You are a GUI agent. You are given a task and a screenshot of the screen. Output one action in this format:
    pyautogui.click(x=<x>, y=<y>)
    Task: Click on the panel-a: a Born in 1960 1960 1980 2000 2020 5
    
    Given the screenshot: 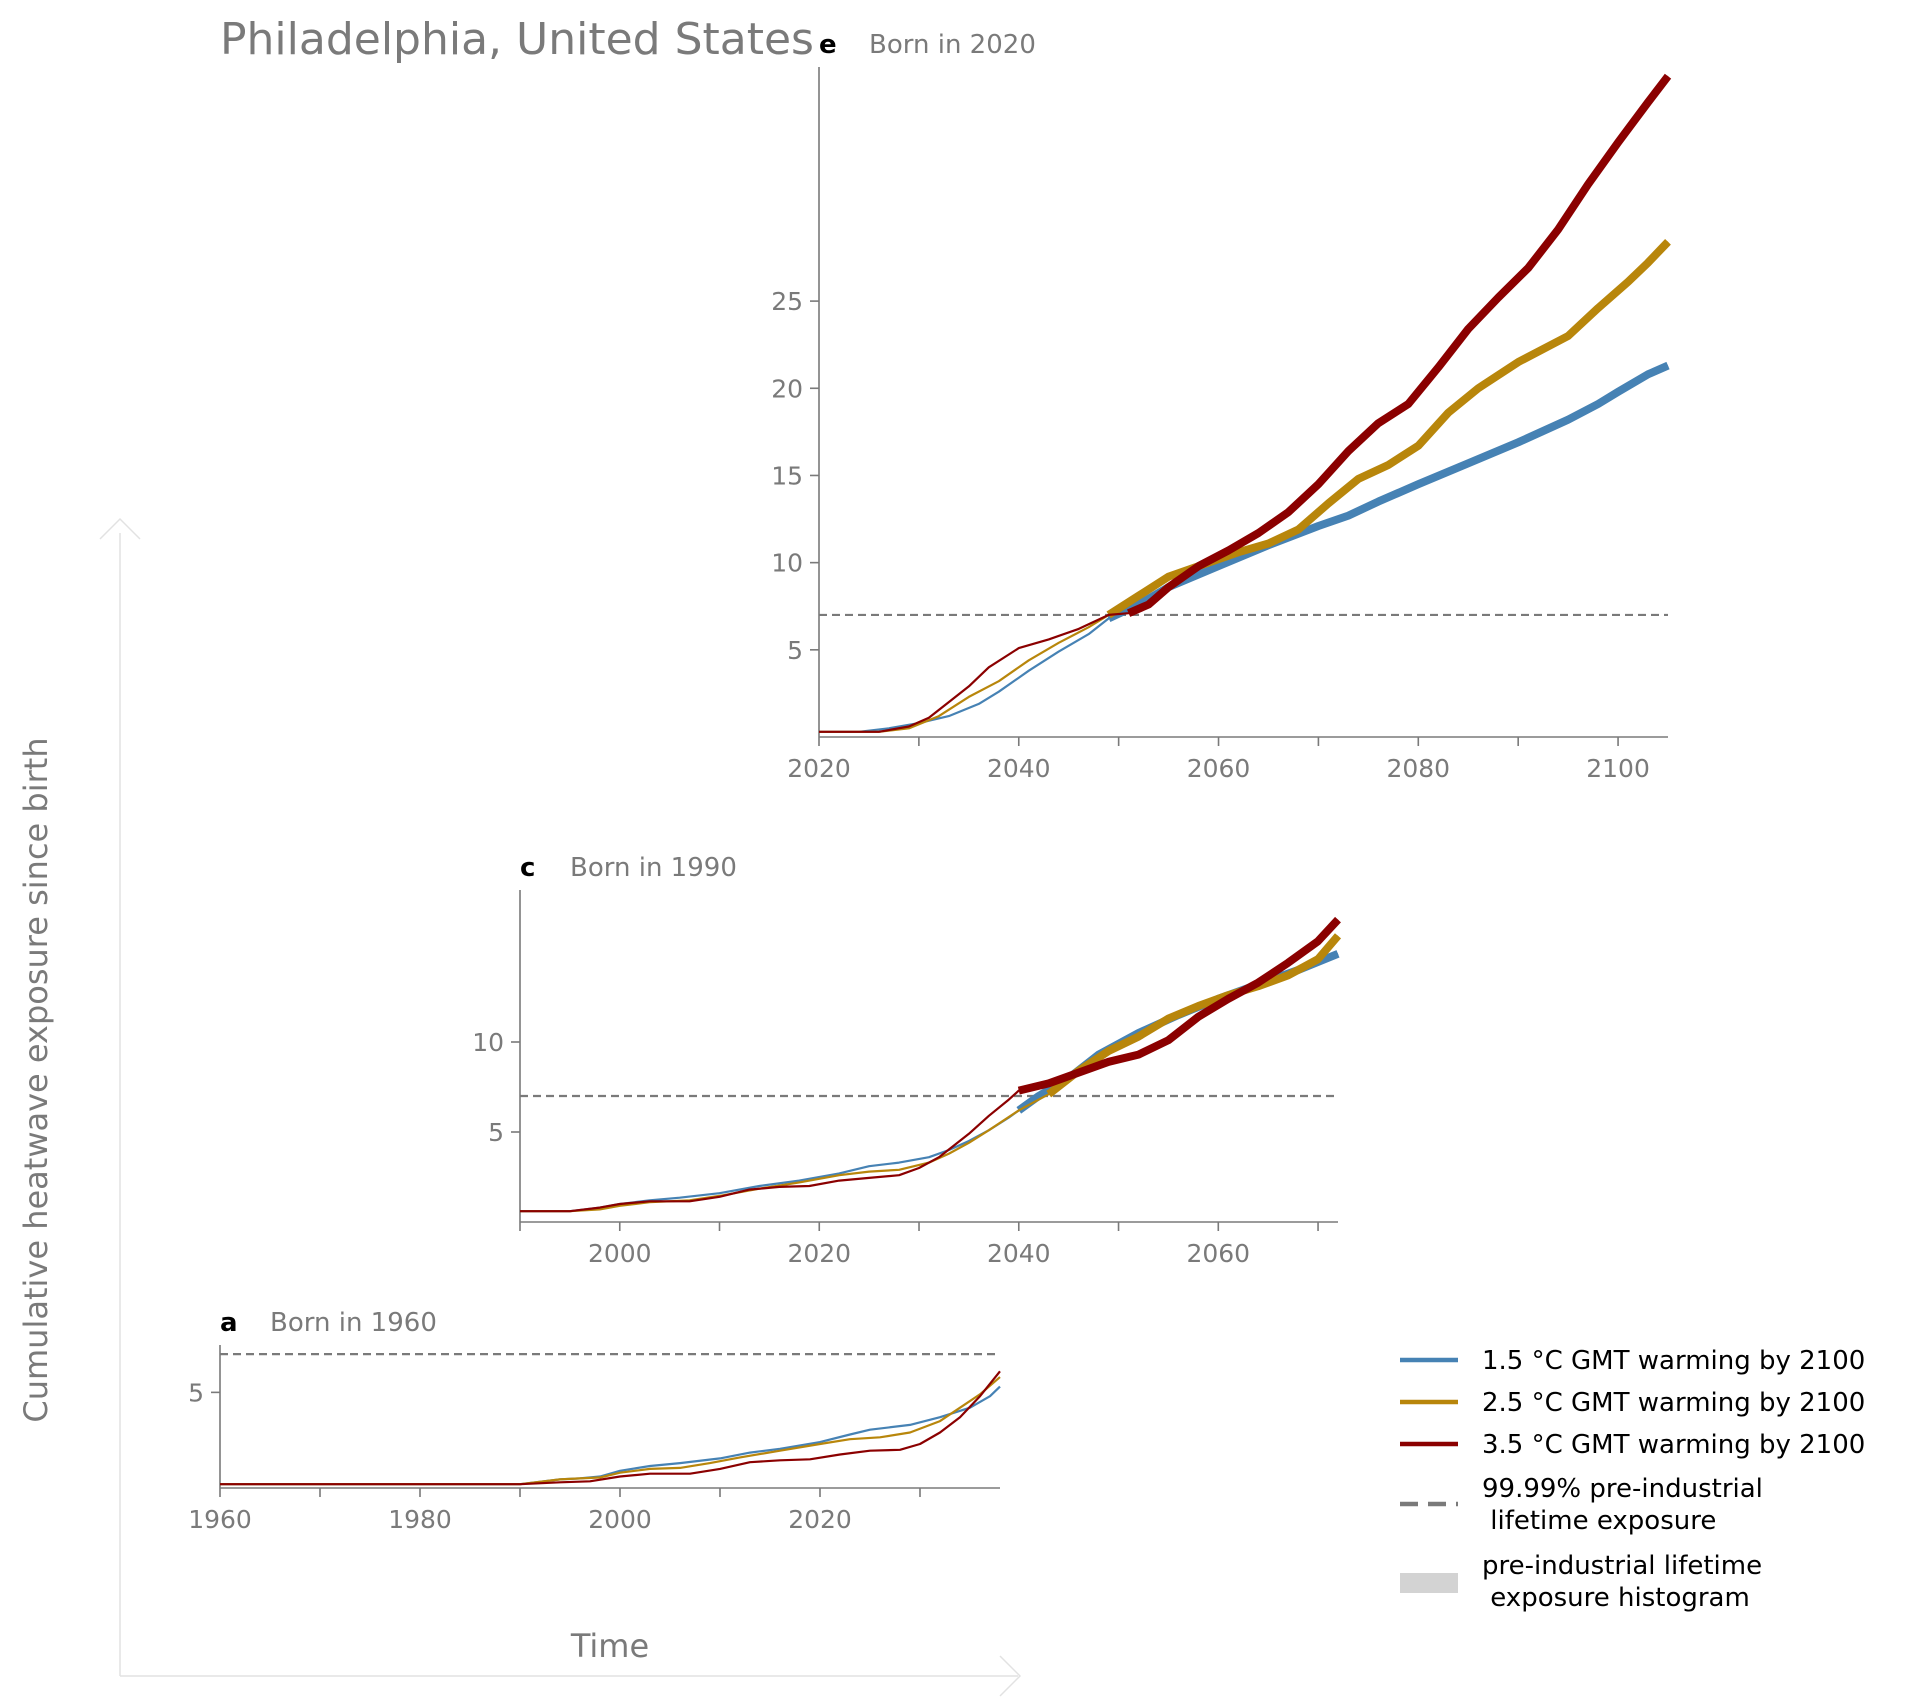 What is the action you would take?
    pyautogui.click(x=594, y=1421)
    